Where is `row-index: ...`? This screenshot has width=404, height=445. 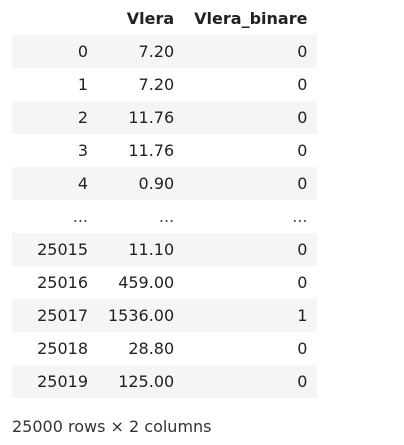
row-index: ... is located at coordinates (80, 216).